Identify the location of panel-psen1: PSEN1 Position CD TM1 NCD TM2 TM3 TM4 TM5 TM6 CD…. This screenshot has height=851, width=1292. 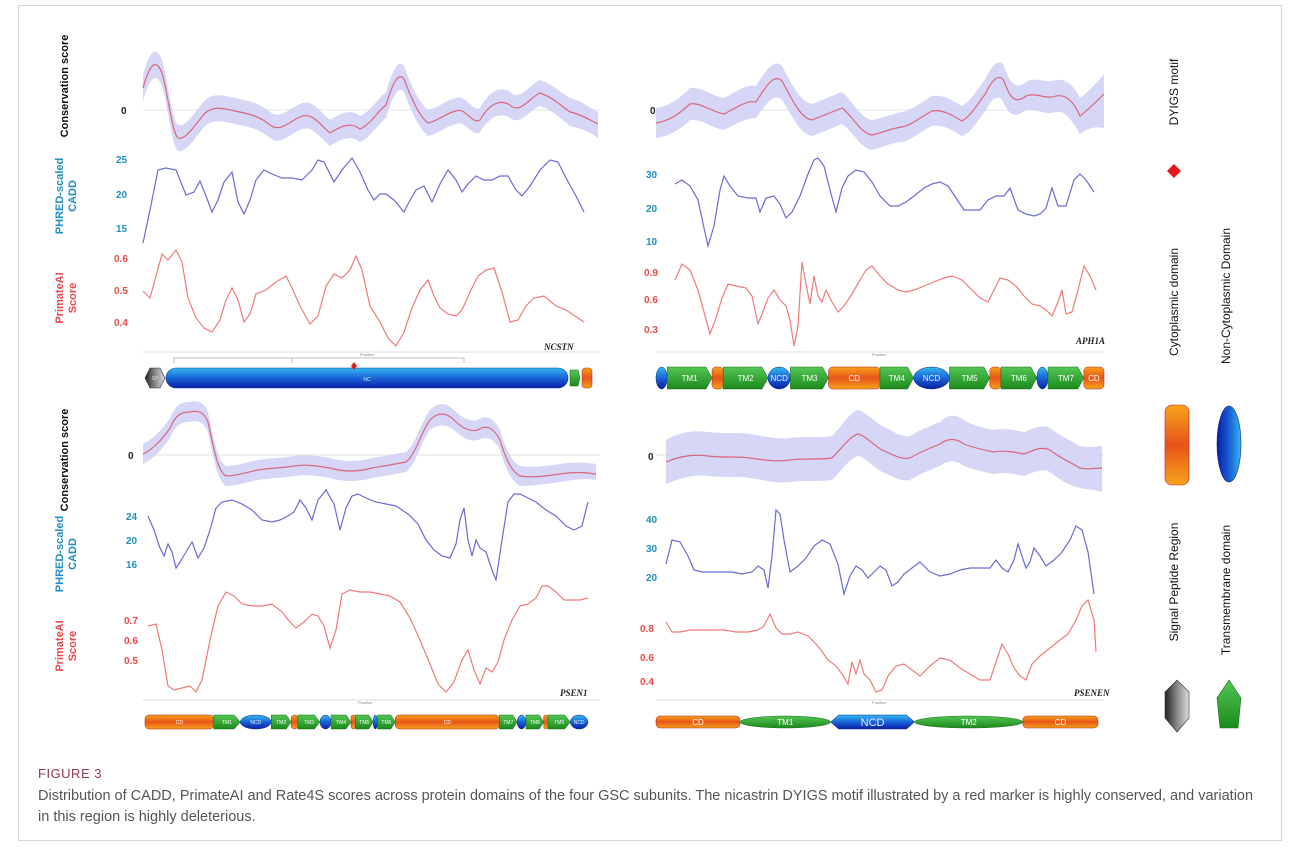
(371, 565).